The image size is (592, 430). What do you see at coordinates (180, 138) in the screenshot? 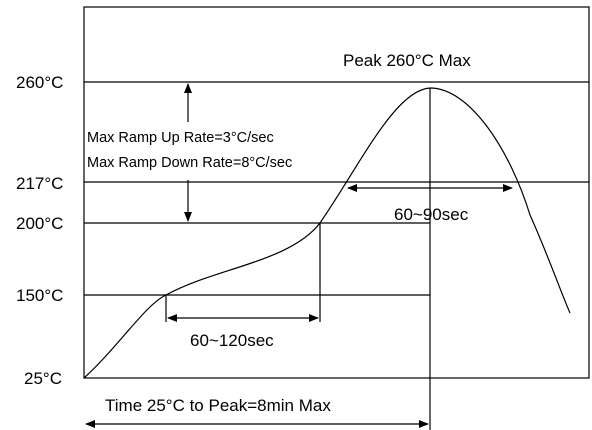
I see `ramp-up-label: Max Ramp Up Rate=3°C/sec` at bounding box center [180, 138].